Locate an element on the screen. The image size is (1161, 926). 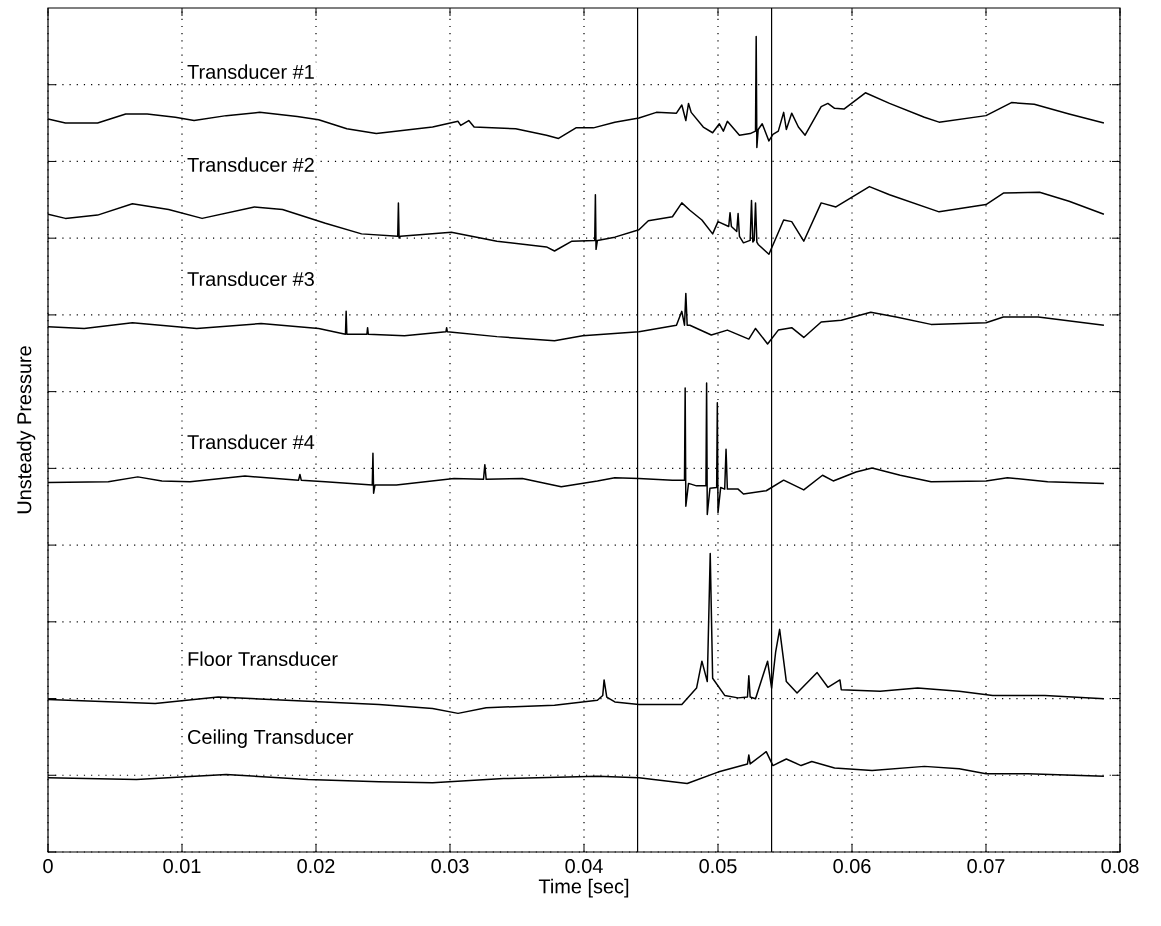
x-tick-label: 0.03 is located at coordinates (450, 866).